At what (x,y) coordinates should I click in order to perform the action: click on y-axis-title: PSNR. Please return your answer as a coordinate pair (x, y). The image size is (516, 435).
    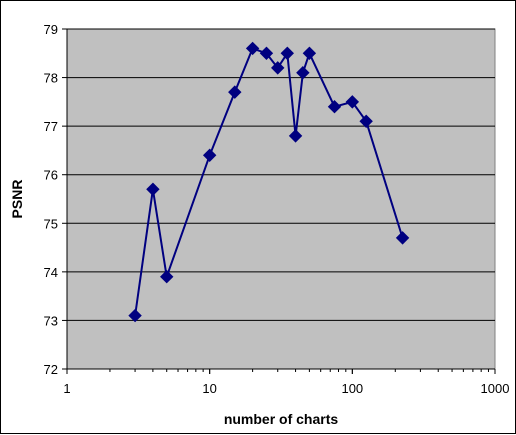
    Looking at the image, I should click on (17, 199).